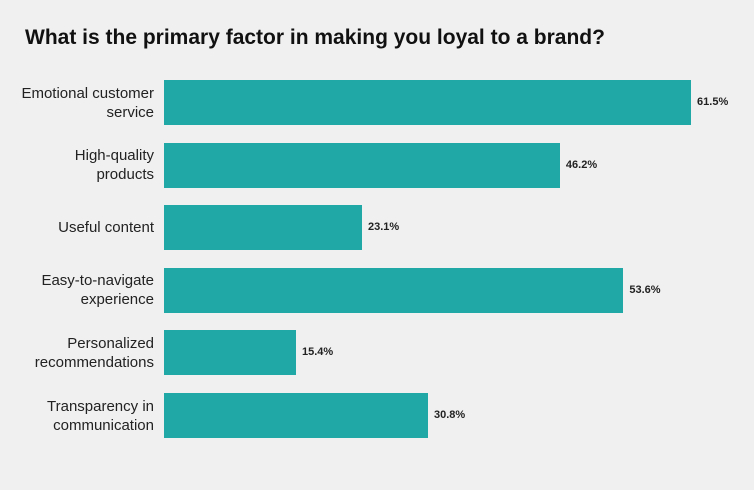 The height and width of the screenshot is (490, 754). What do you see at coordinates (713, 102) in the screenshot?
I see `value-label: 61.5%` at bounding box center [713, 102].